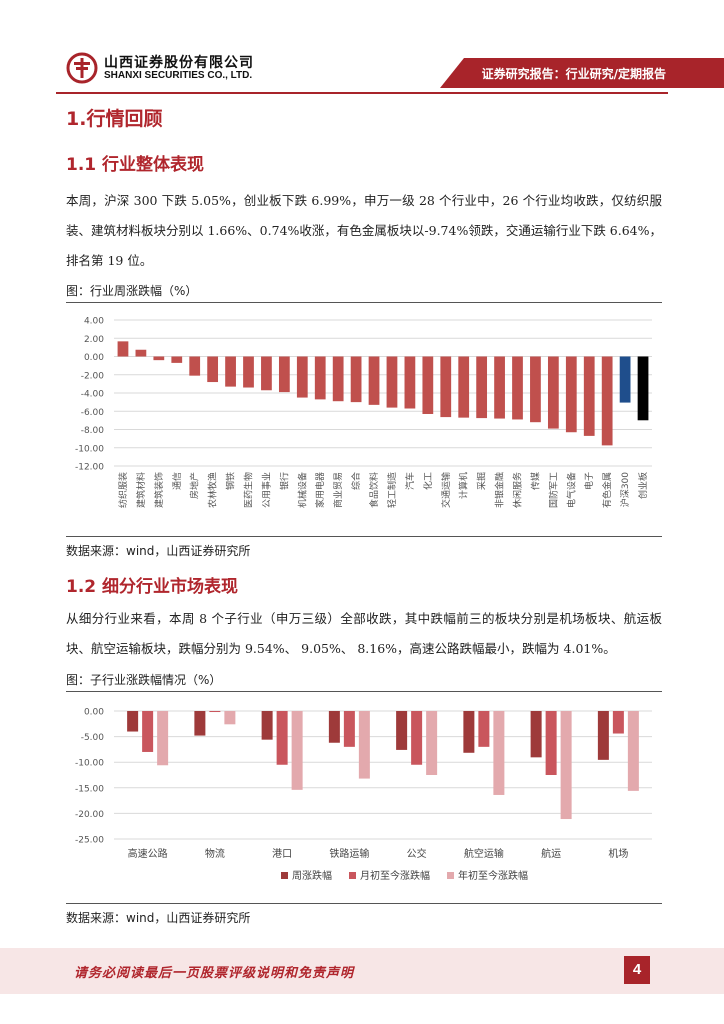  I want to click on x-tick-label: 港口, so click(282, 854).